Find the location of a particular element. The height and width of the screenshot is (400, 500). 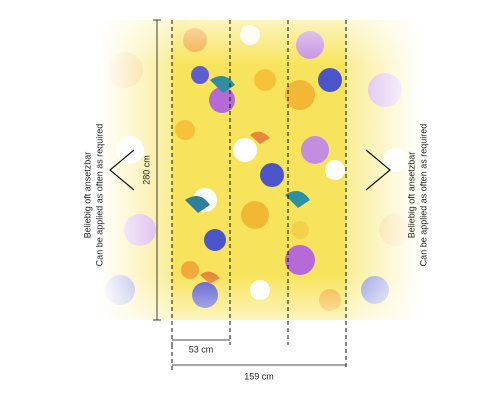

panel-width-label: 53 cm is located at coordinates (201, 349).